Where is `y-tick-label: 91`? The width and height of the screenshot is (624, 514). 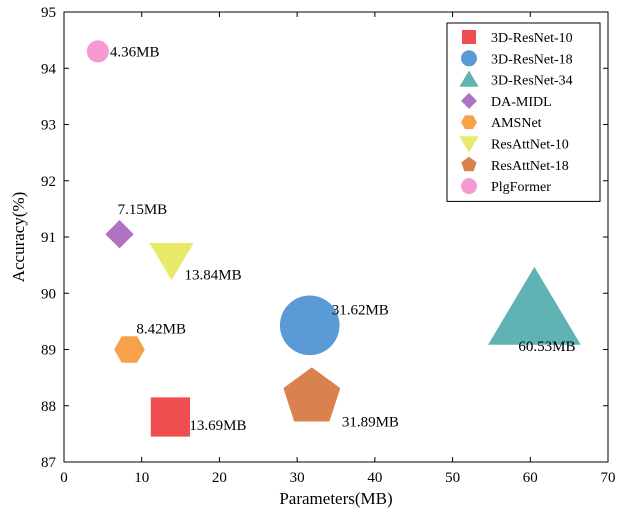
y-tick-label: 91 is located at coordinates (48, 238).